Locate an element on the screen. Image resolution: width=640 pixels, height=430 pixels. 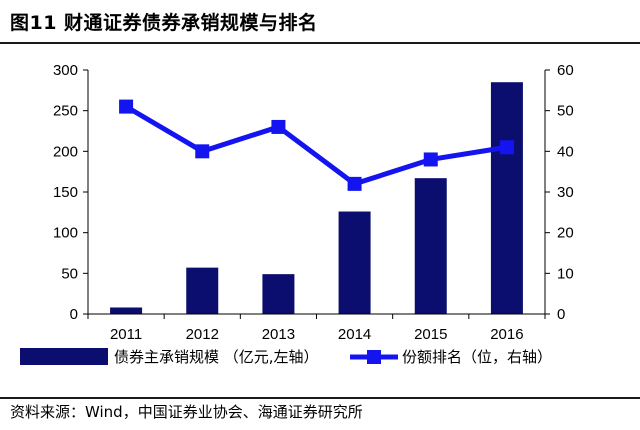
chart-title: 图11 财通证券债券承销规模与排名 is located at coordinates (164, 23).